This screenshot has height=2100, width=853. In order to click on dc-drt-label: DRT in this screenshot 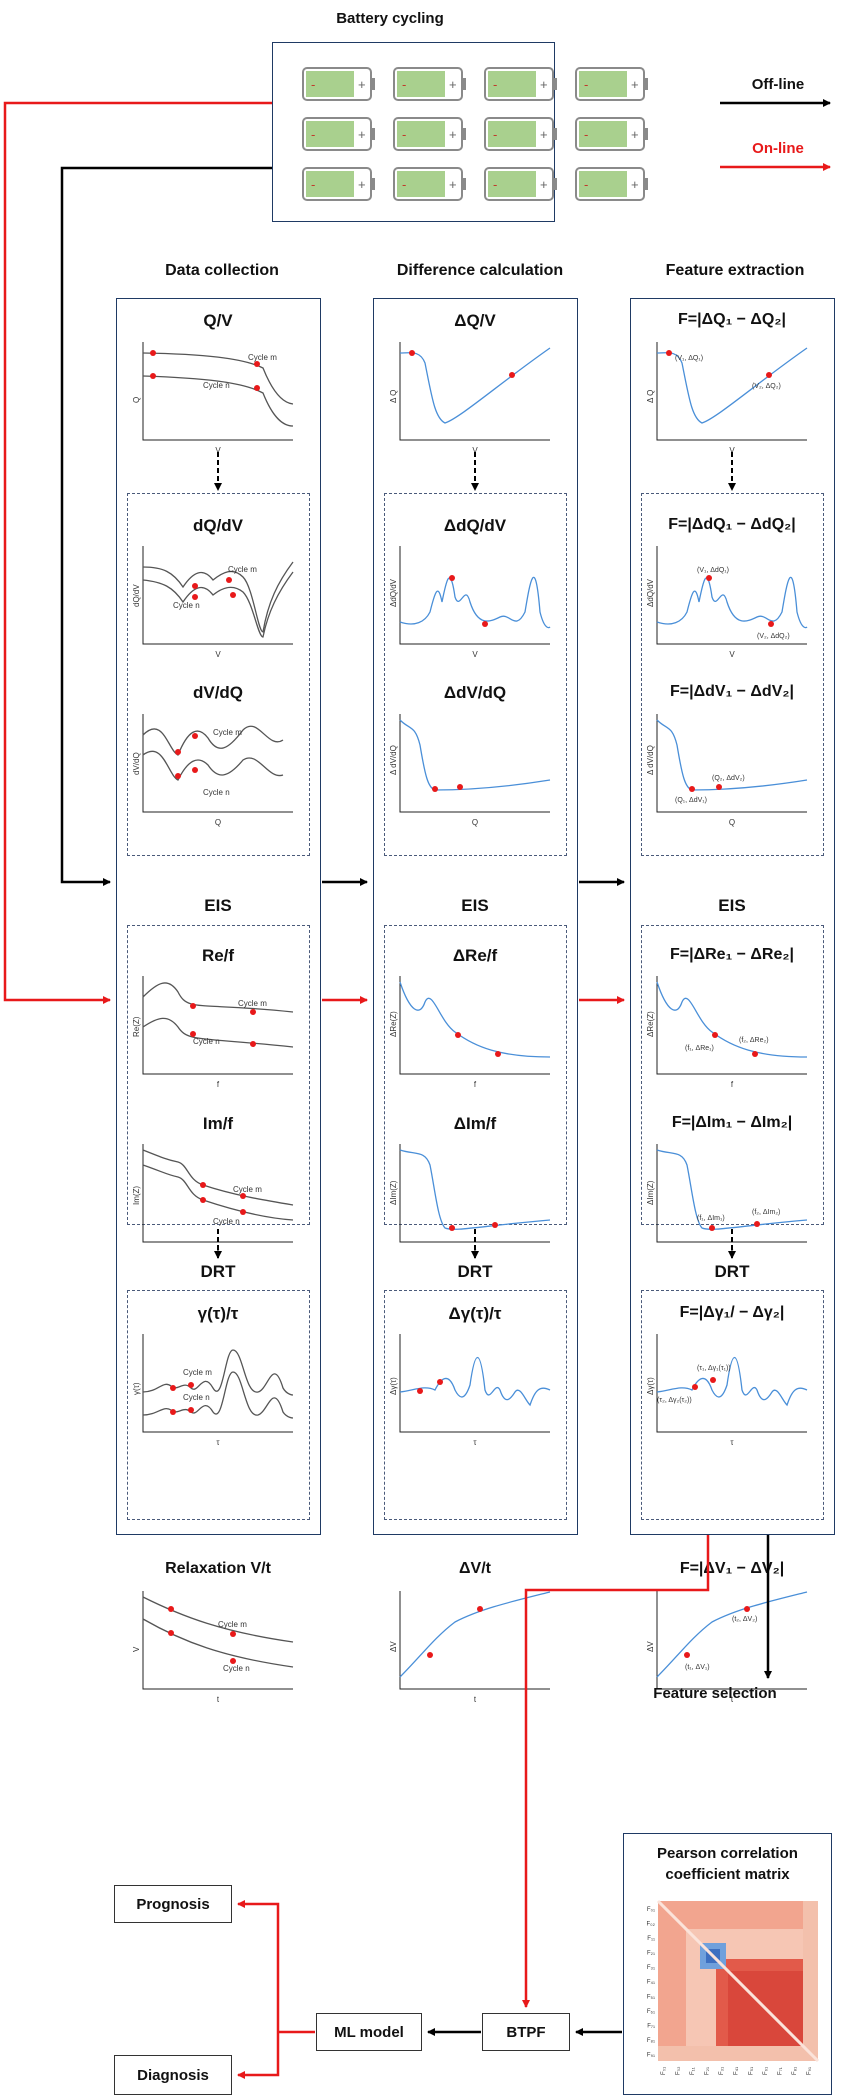, I will do `click(218, 1271)`.